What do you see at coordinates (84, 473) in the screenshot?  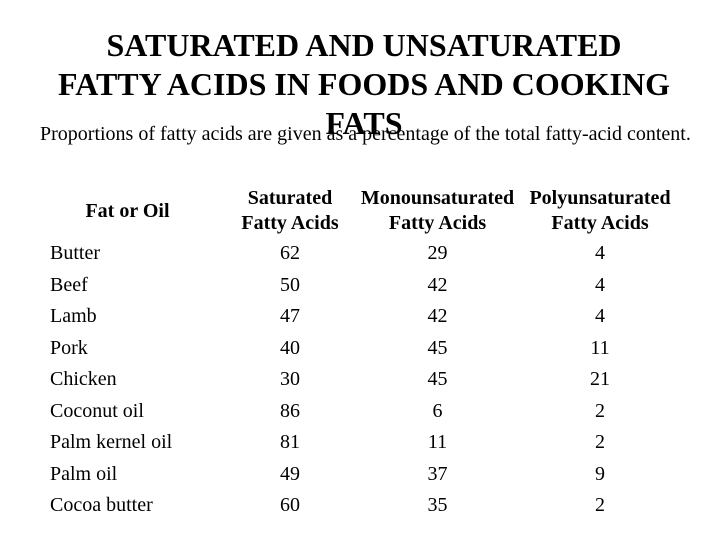 I see `fat-name-cell: Palm oil` at bounding box center [84, 473].